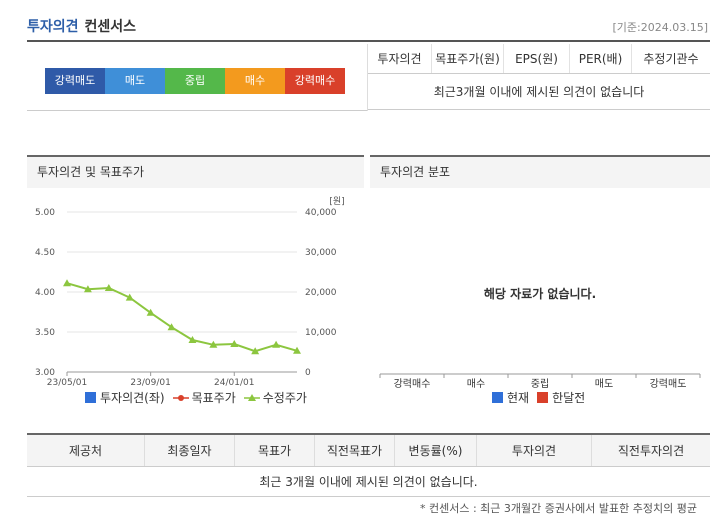 The height and width of the screenshot is (516, 710). What do you see at coordinates (45, 333) in the screenshot?
I see `y-left-tick-3: 3.50` at bounding box center [45, 333].